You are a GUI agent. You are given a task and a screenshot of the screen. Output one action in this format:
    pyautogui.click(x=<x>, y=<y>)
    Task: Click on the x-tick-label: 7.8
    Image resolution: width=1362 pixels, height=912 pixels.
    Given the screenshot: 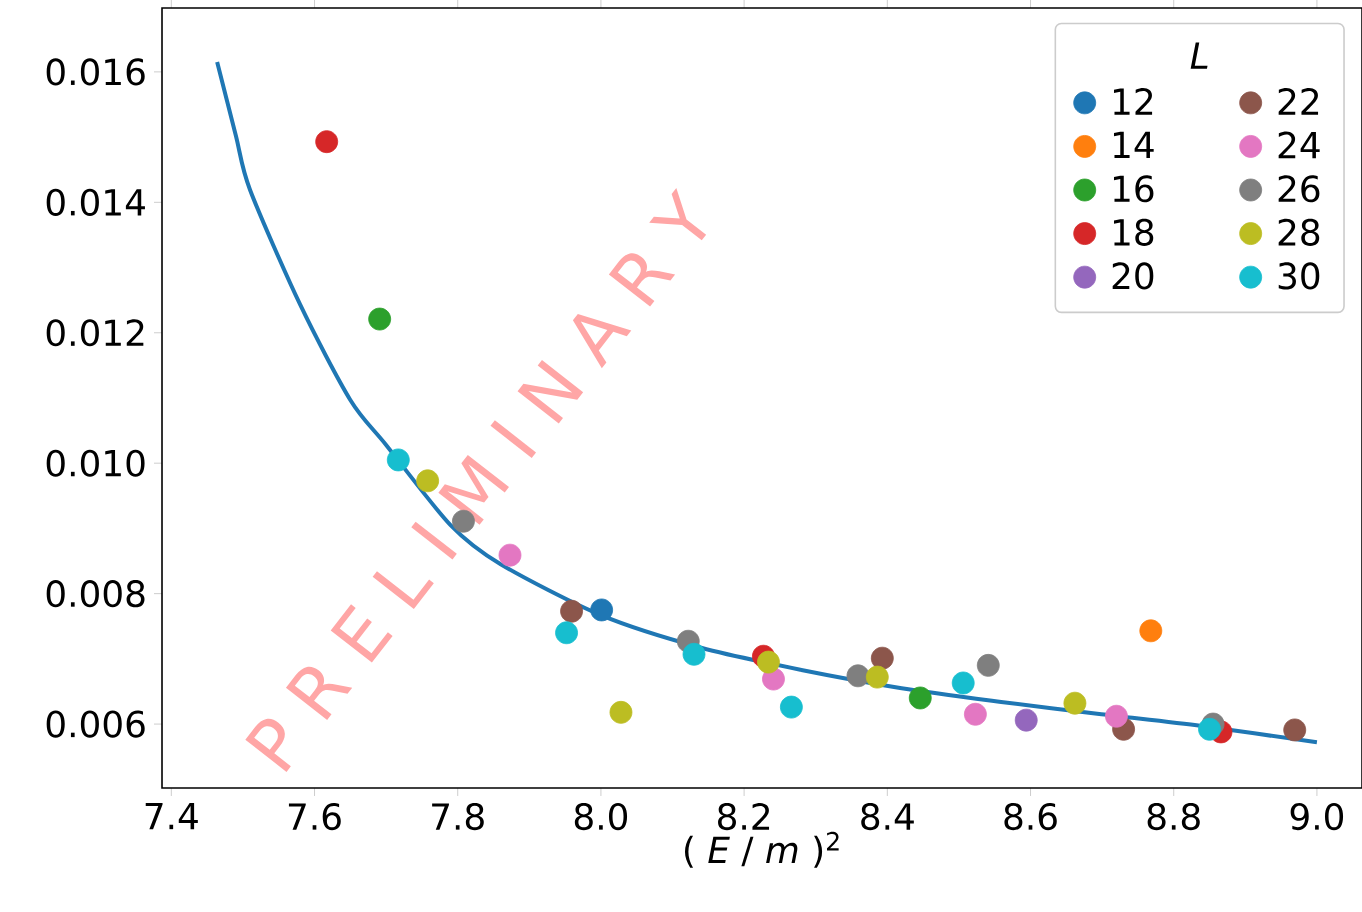 What is the action you would take?
    pyautogui.click(x=458, y=817)
    